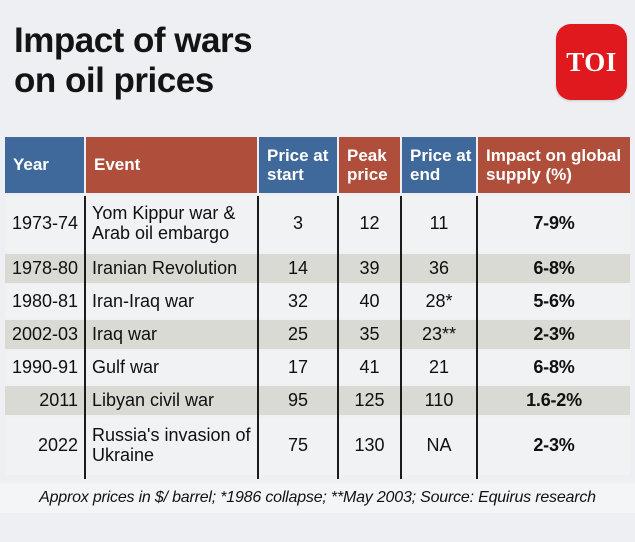  I want to click on col-header-year: Year, so click(45, 166).